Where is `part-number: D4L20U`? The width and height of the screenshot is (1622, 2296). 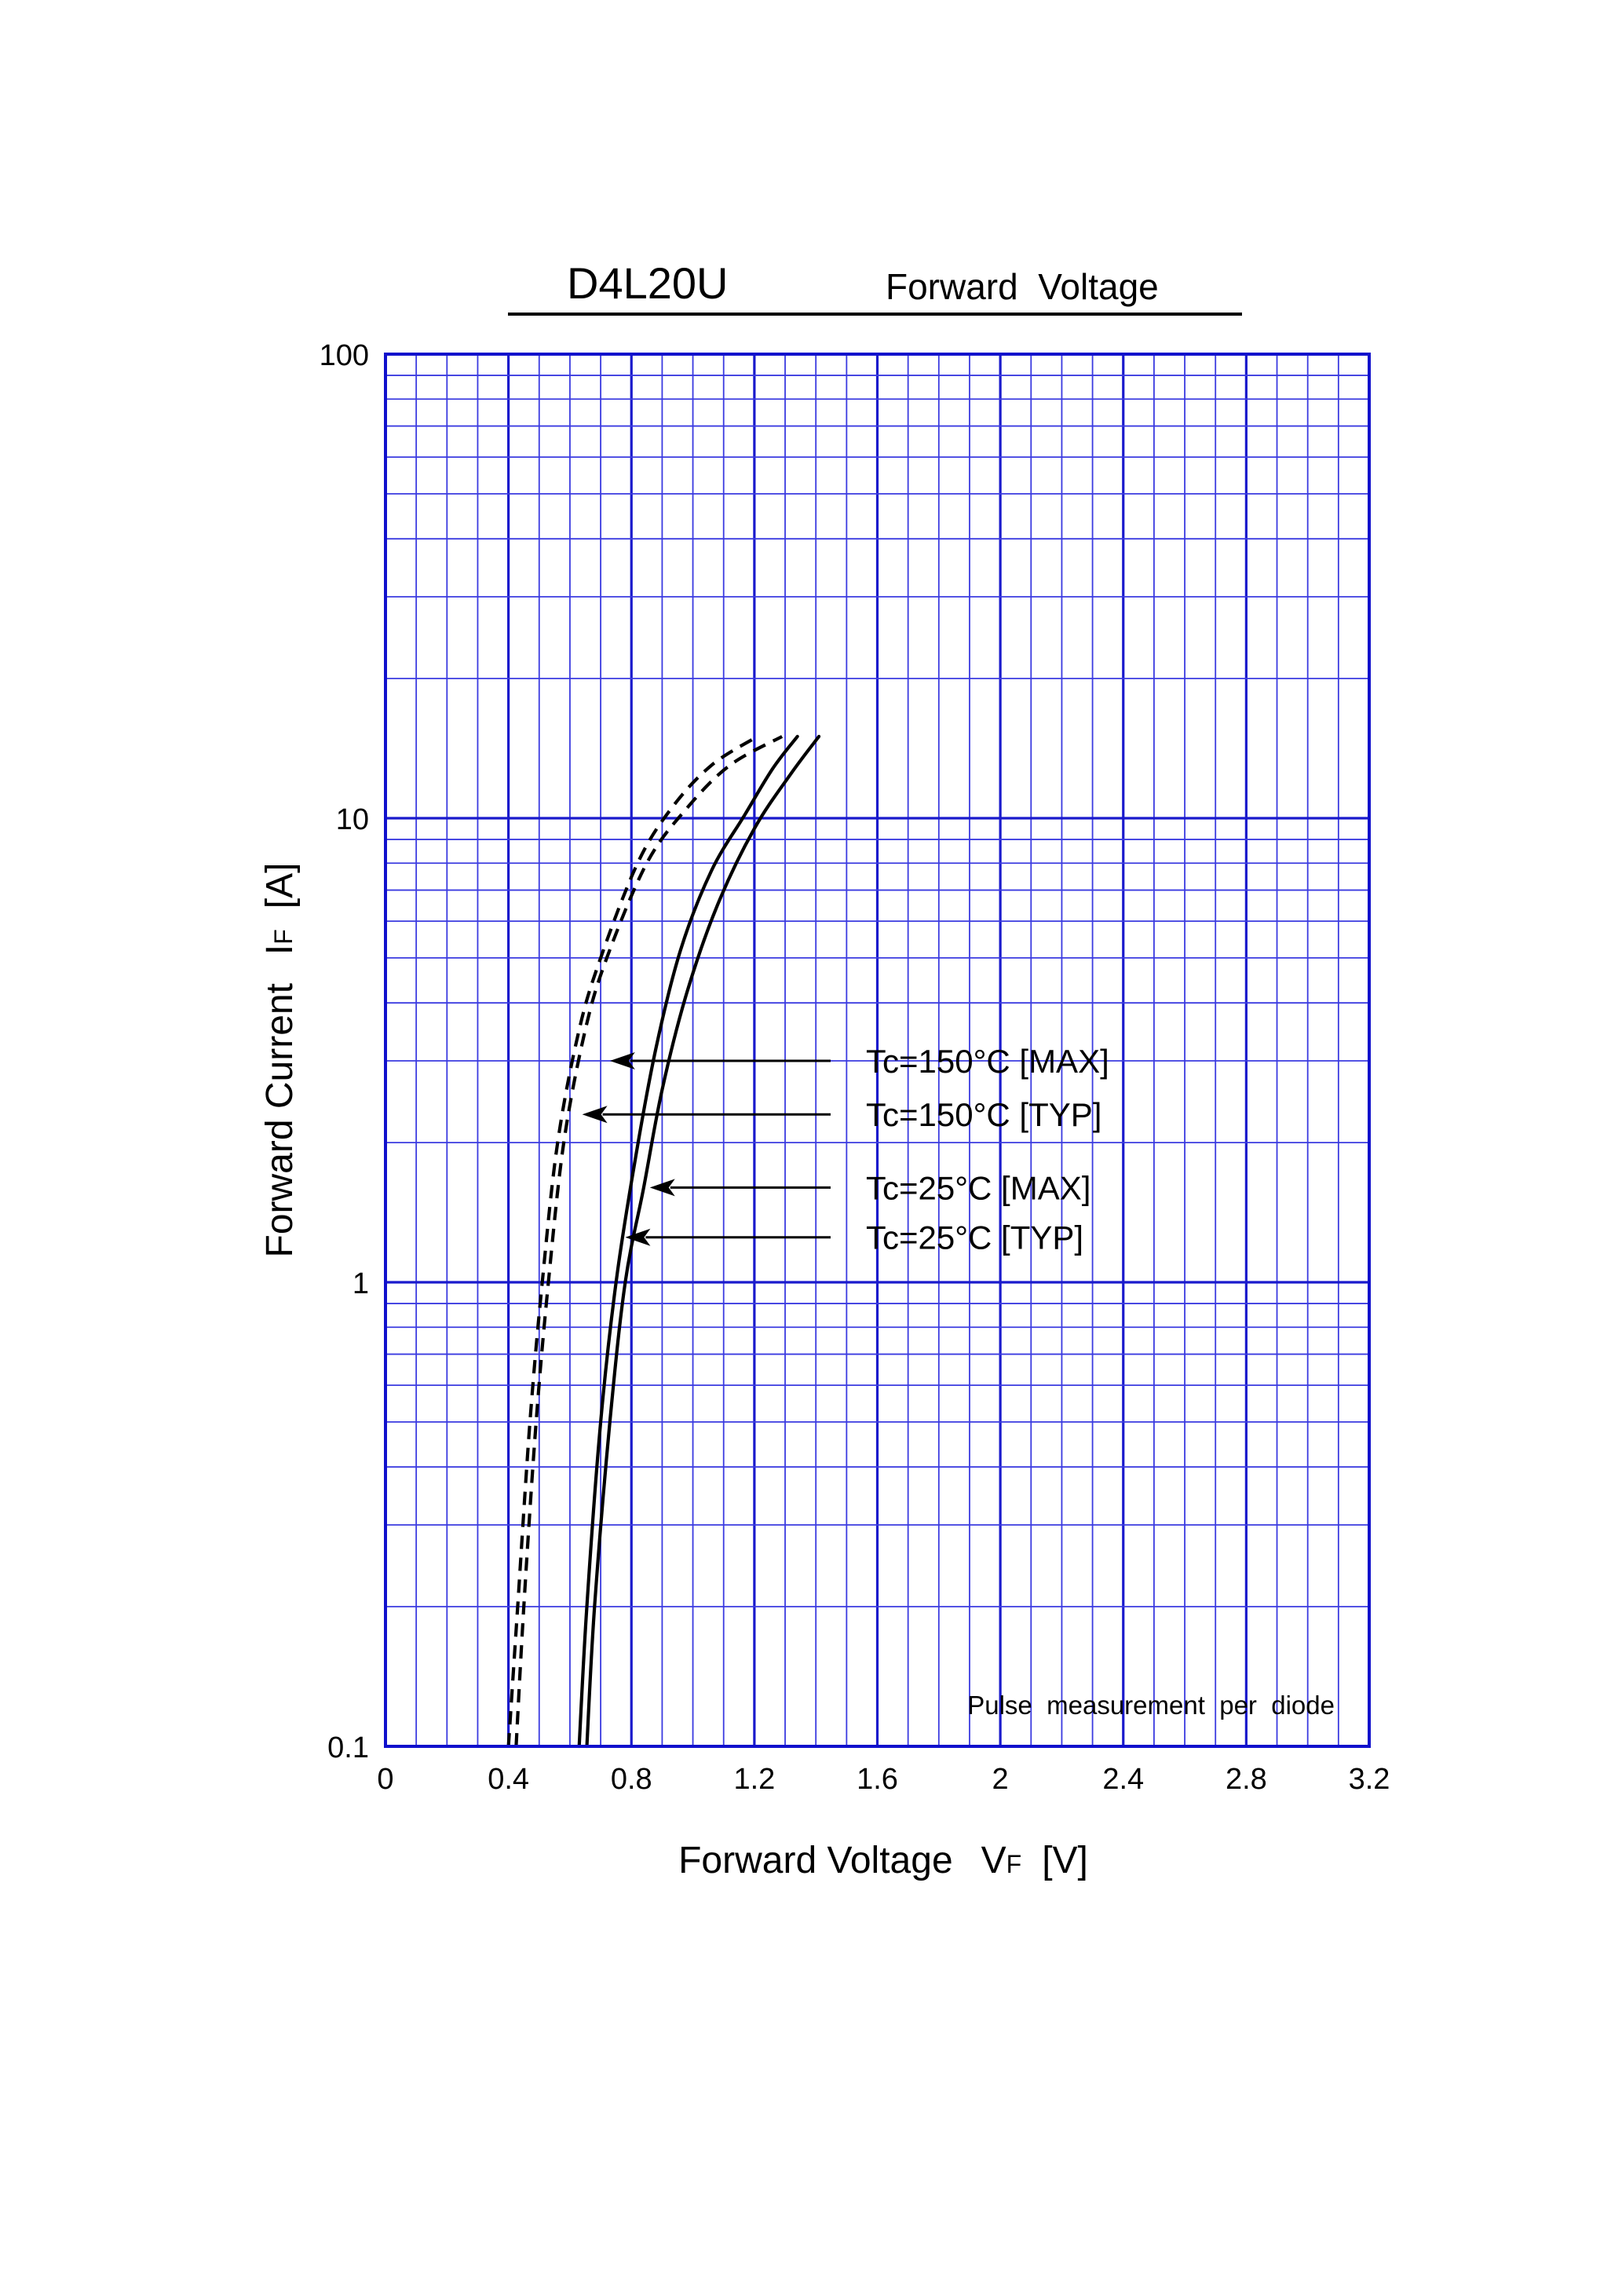 part-number: D4L20U is located at coordinates (647, 283).